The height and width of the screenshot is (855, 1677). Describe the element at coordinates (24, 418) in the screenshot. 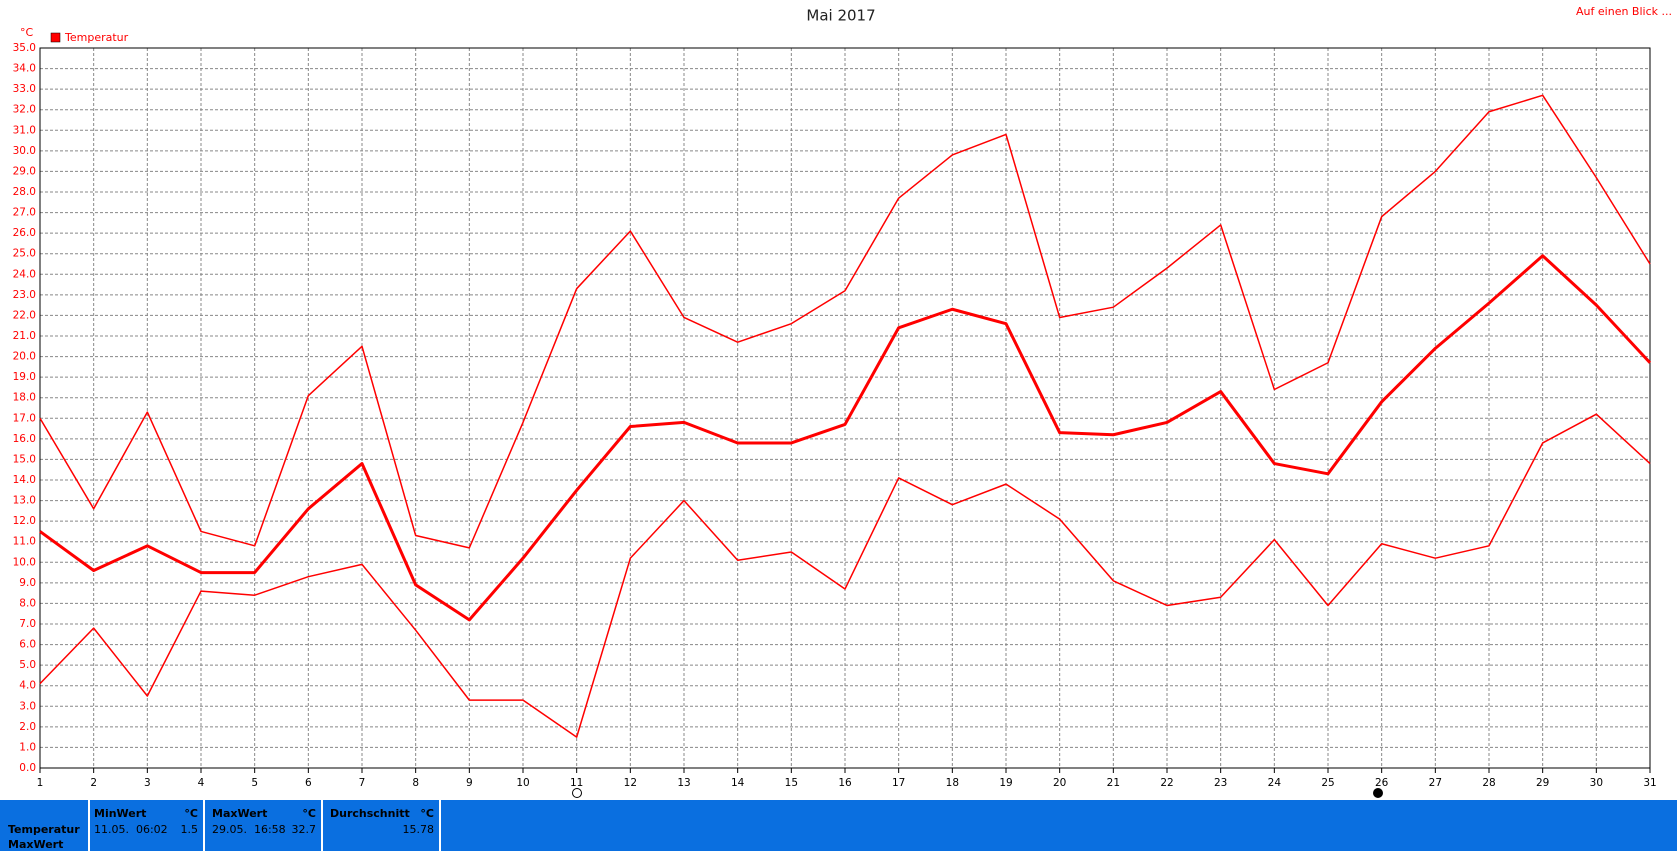

I see `y-tick-label: 17.0` at that location.